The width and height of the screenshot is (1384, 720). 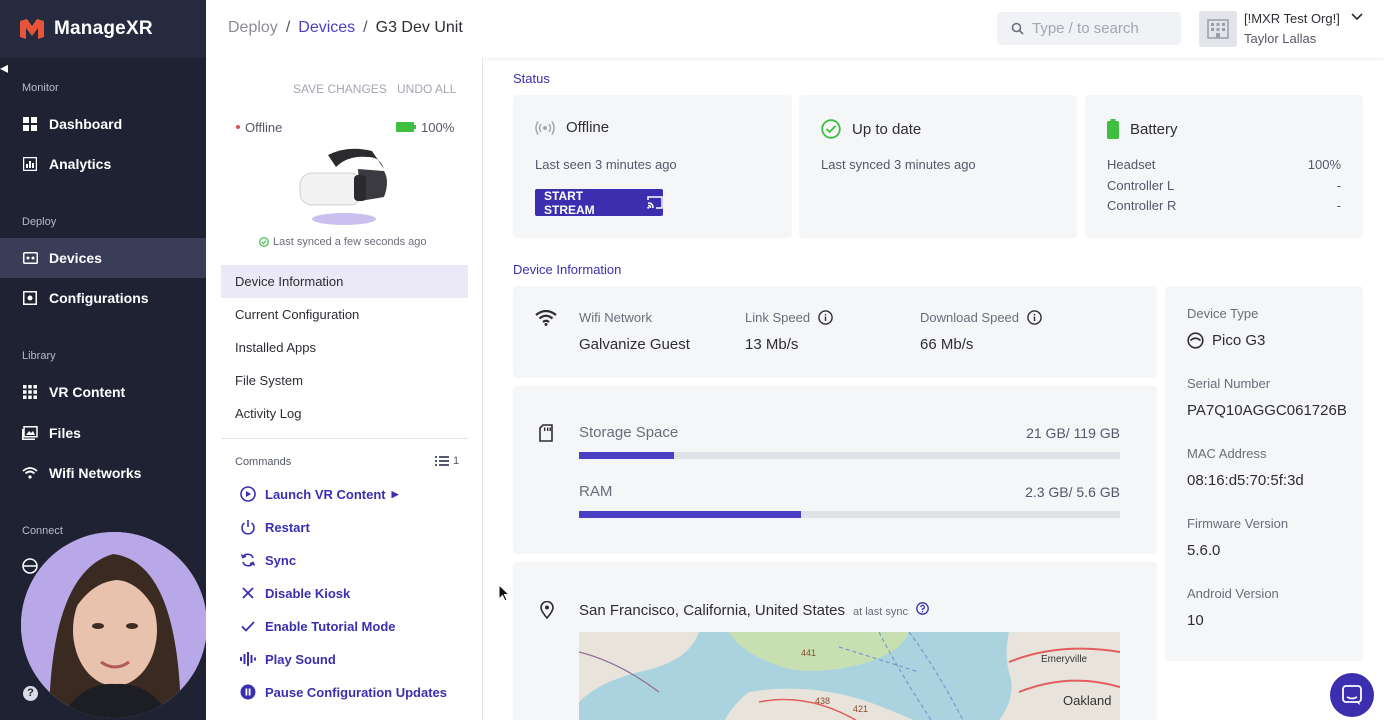 I want to click on command-pause-configuration-updates: Pause Configuration Updates, so click(x=343, y=692).